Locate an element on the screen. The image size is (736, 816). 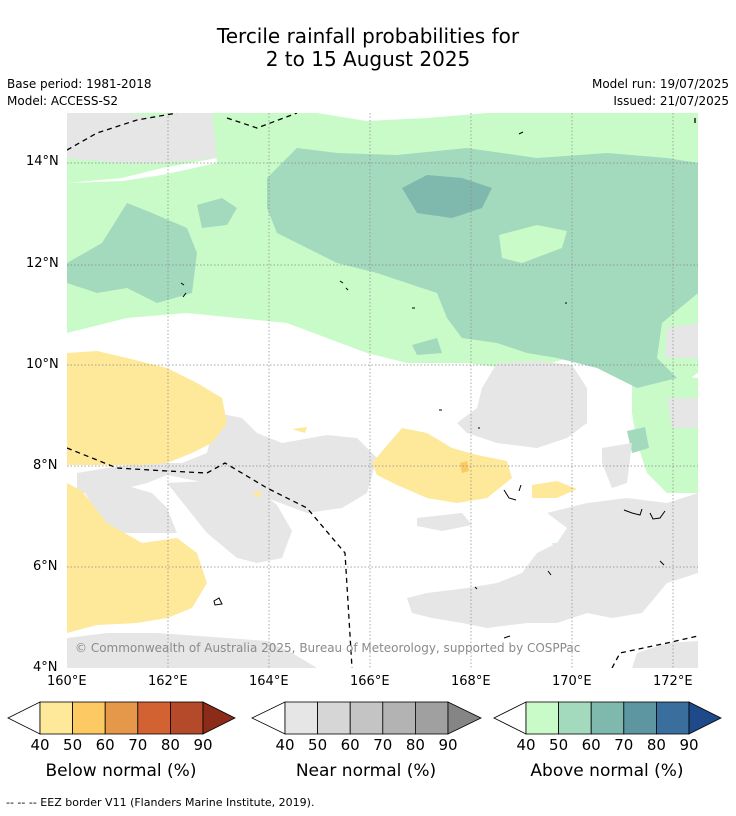
colorbar-near-high-triangle is located at coordinates (464, 718).